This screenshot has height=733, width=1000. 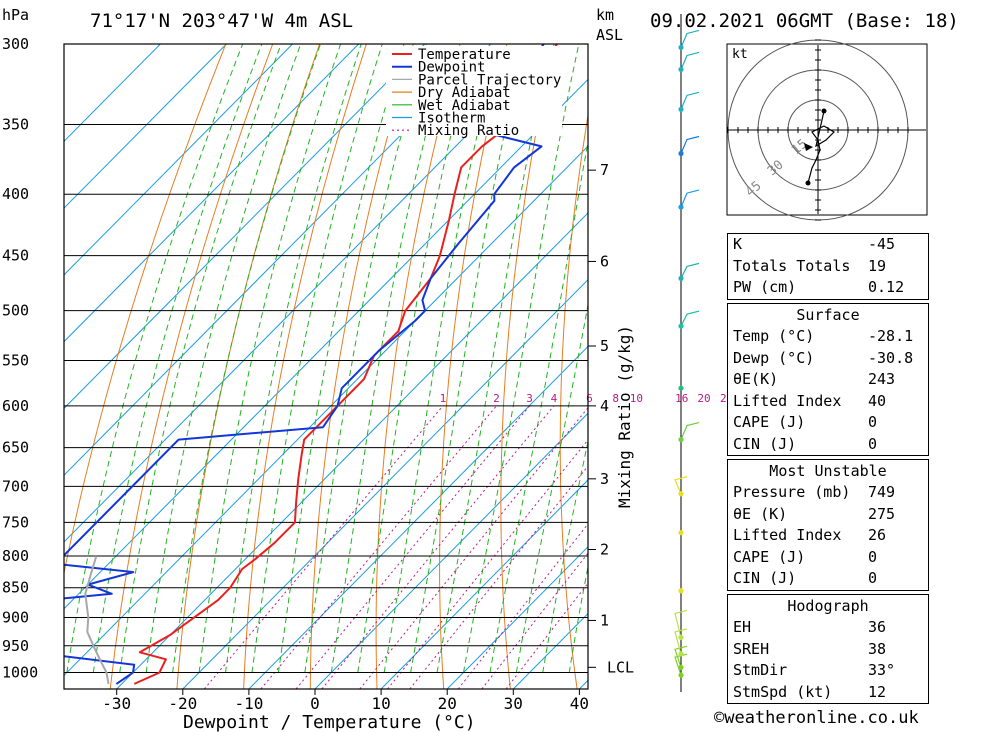 What do you see at coordinates (882, 492) in the screenshot?
I see `stat-value: 749` at bounding box center [882, 492].